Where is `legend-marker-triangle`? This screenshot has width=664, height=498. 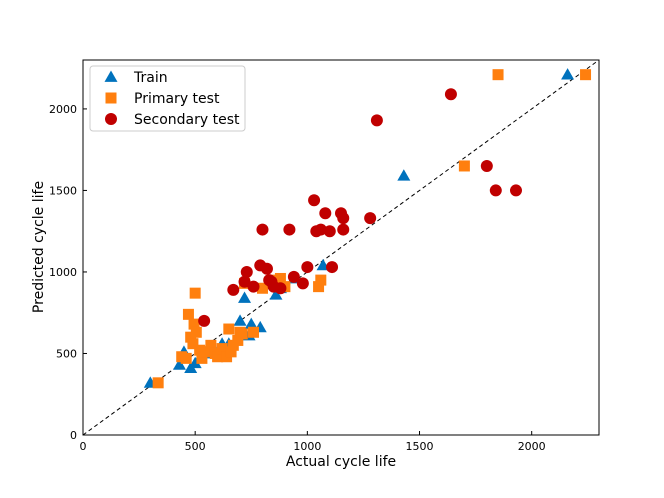 legend-marker-triangle is located at coordinates (111, 76).